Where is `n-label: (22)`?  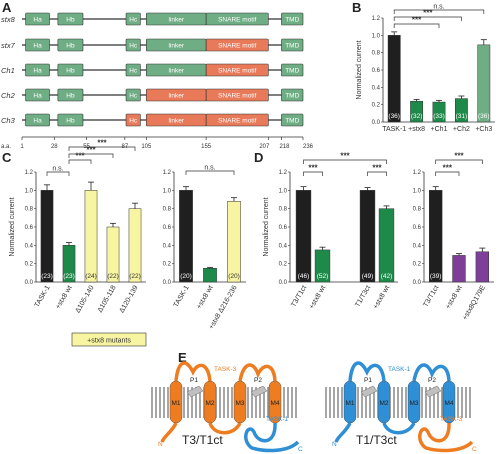 n-label: (22) is located at coordinates (113, 276).